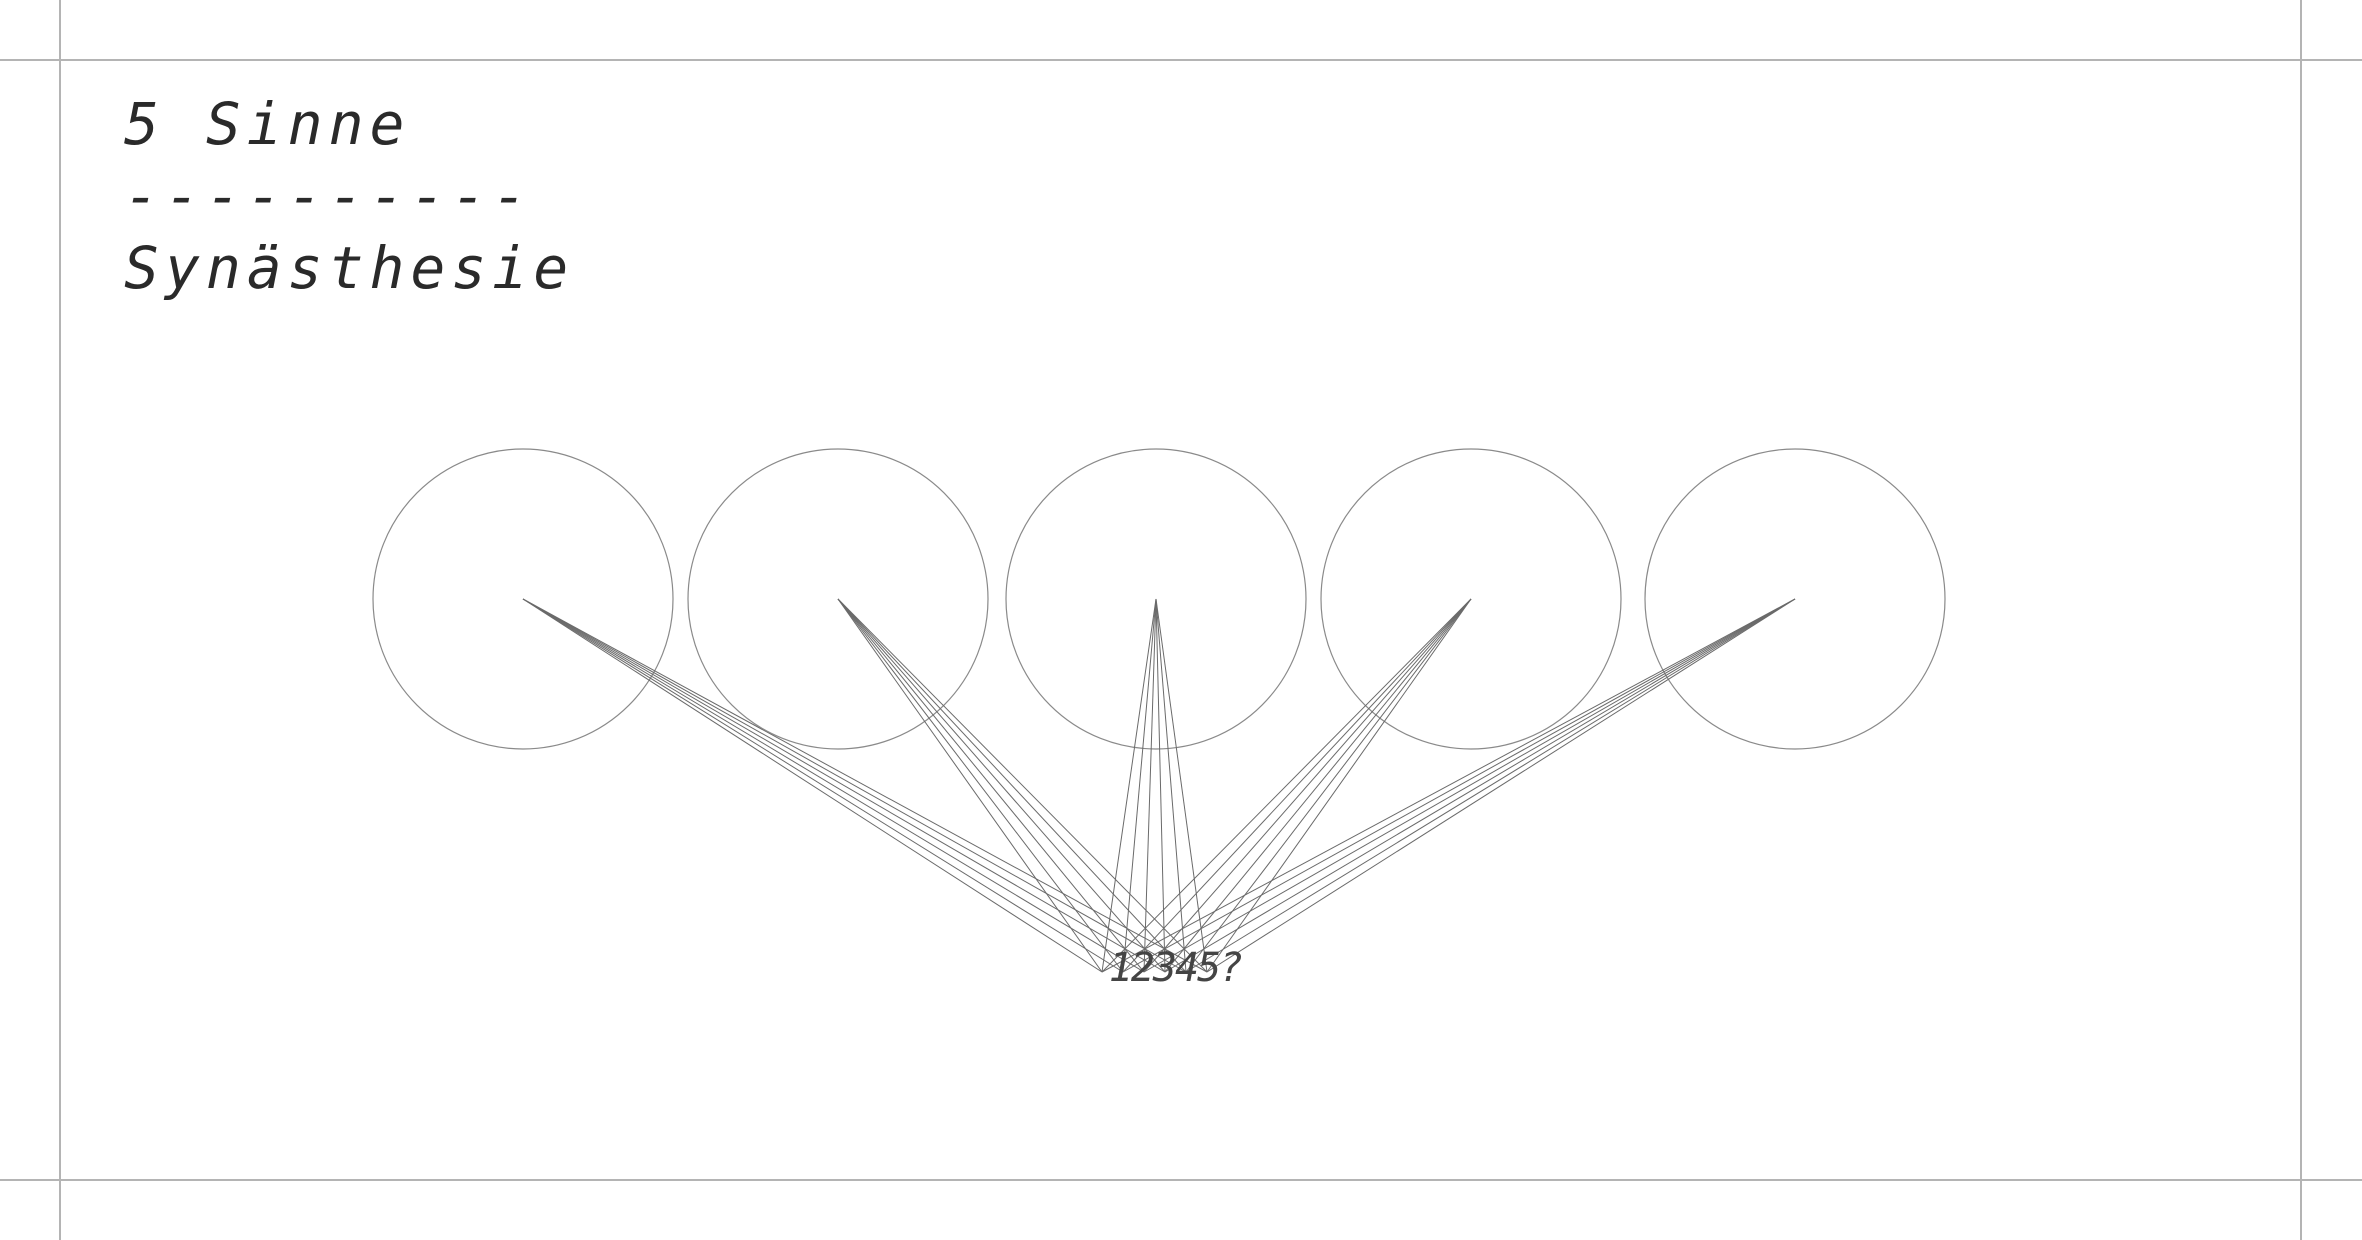 The width and height of the screenshot is (2362, 1240). I want to click on frame-line-top, so click(1181, 60).